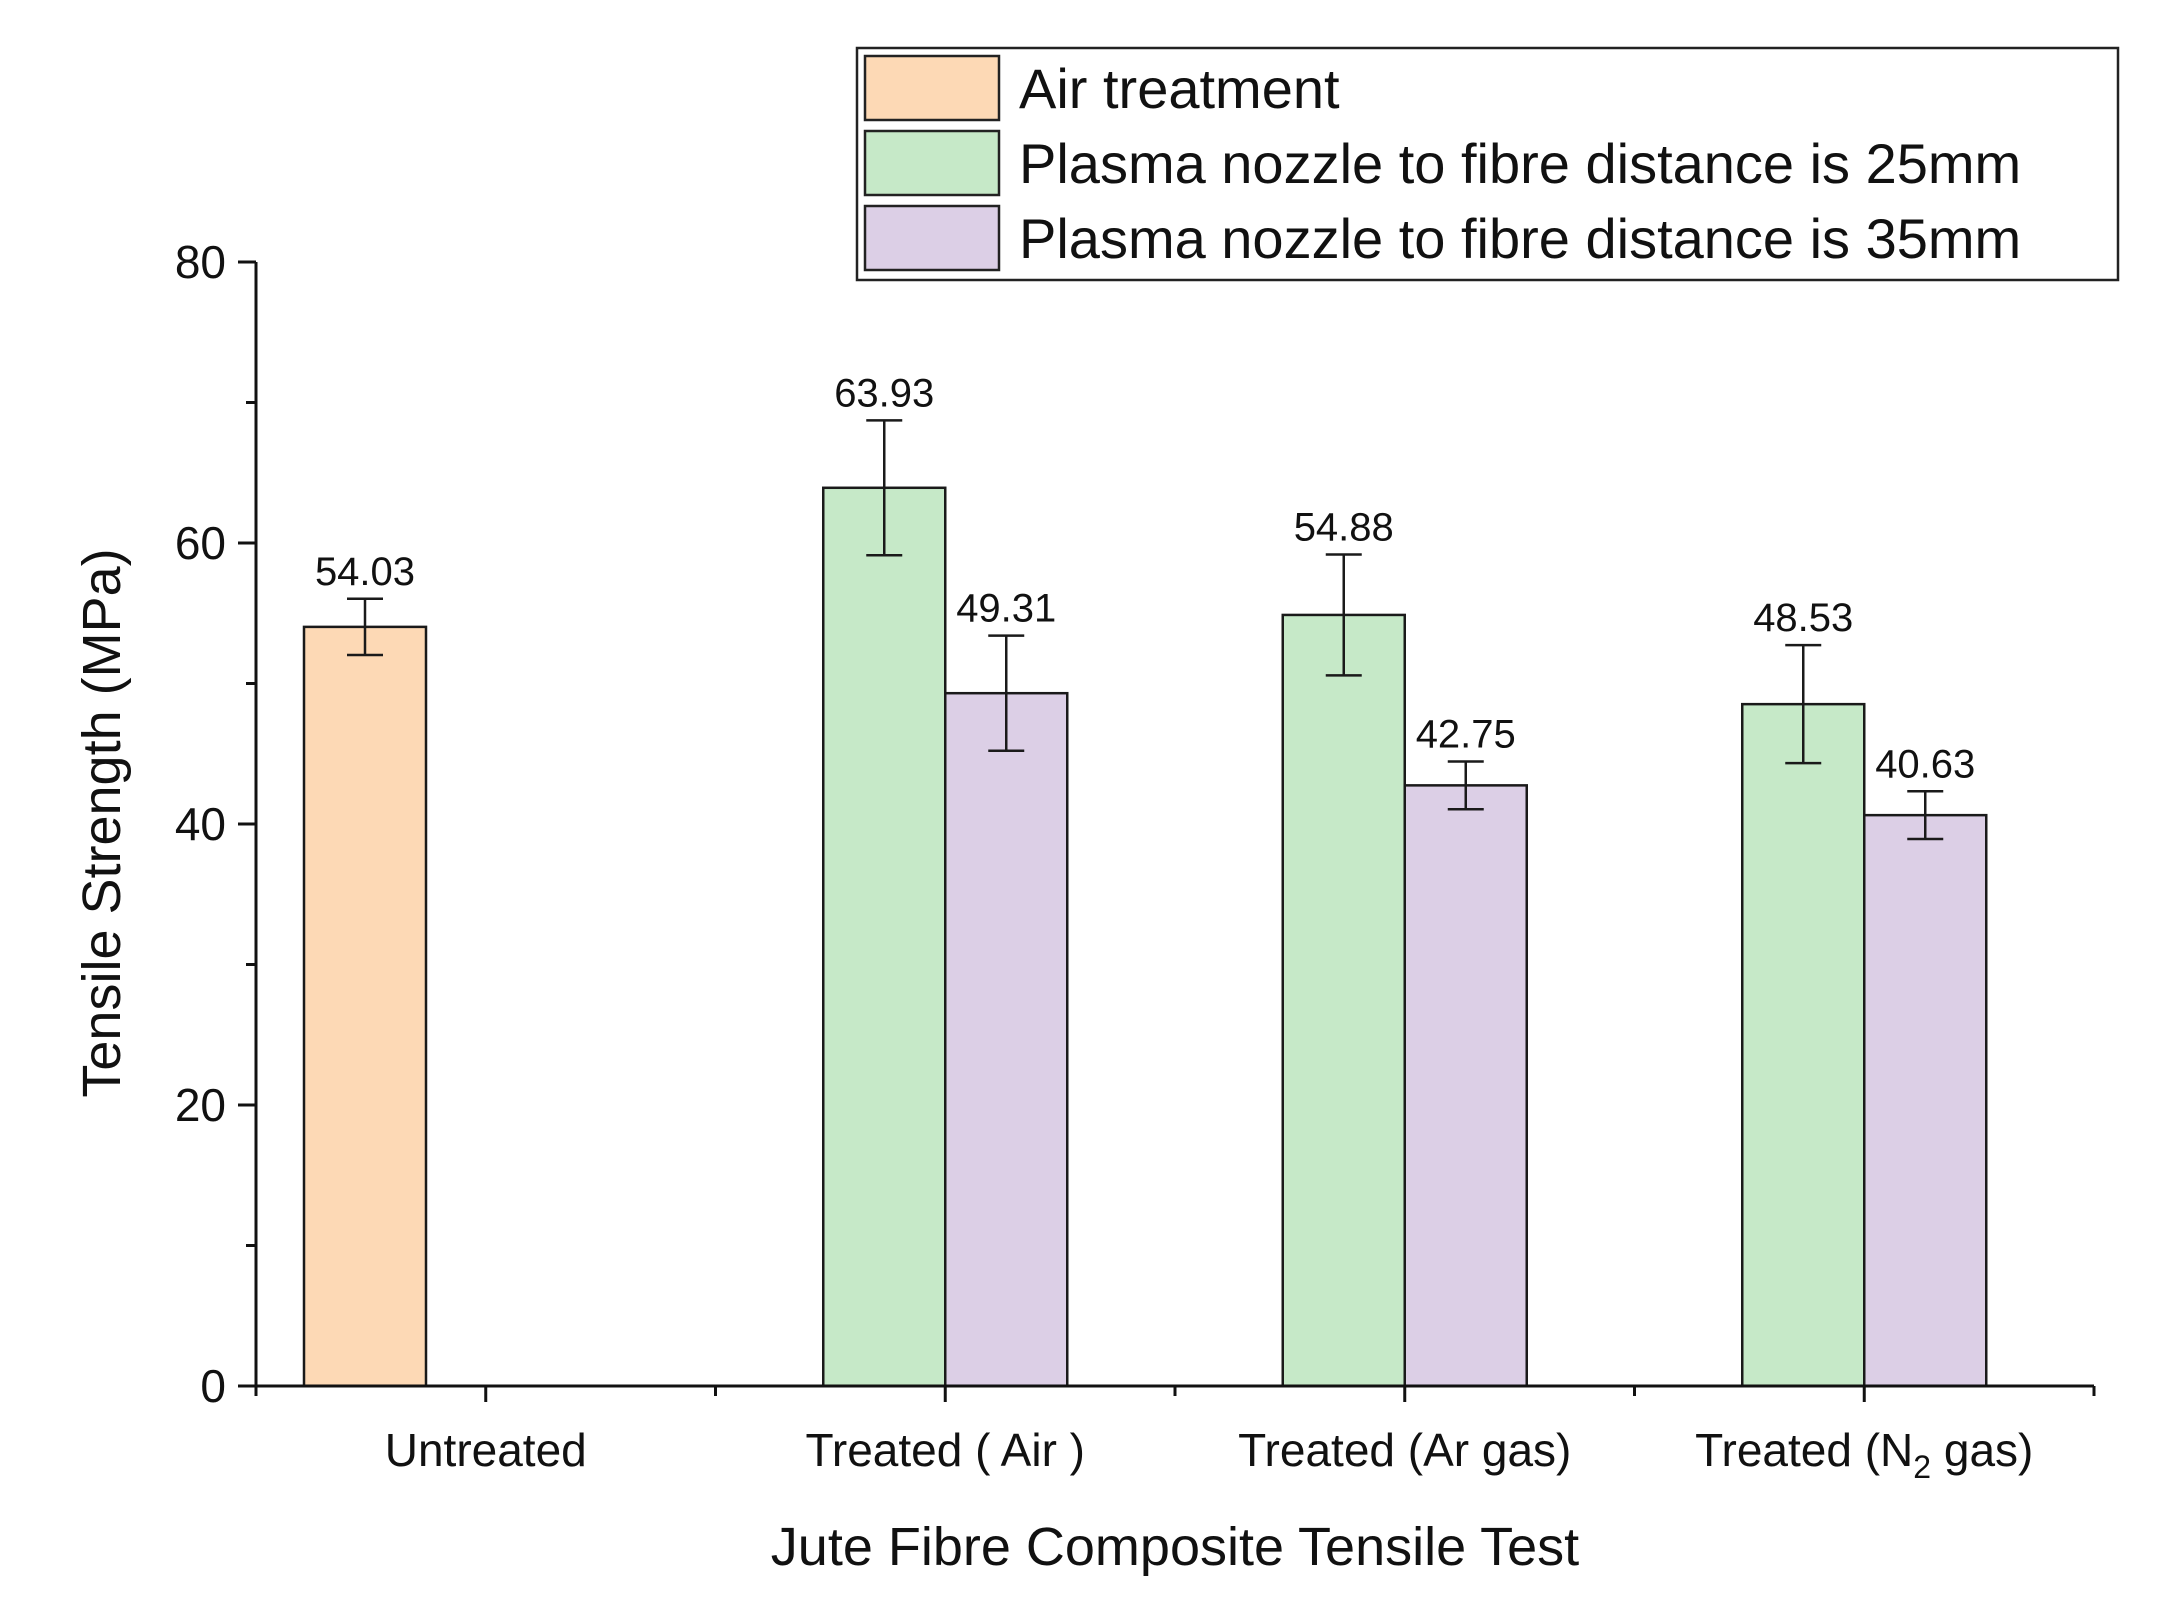  I want to click on y-axis-title: Tensile Strength (MPa), so click(102, 822).